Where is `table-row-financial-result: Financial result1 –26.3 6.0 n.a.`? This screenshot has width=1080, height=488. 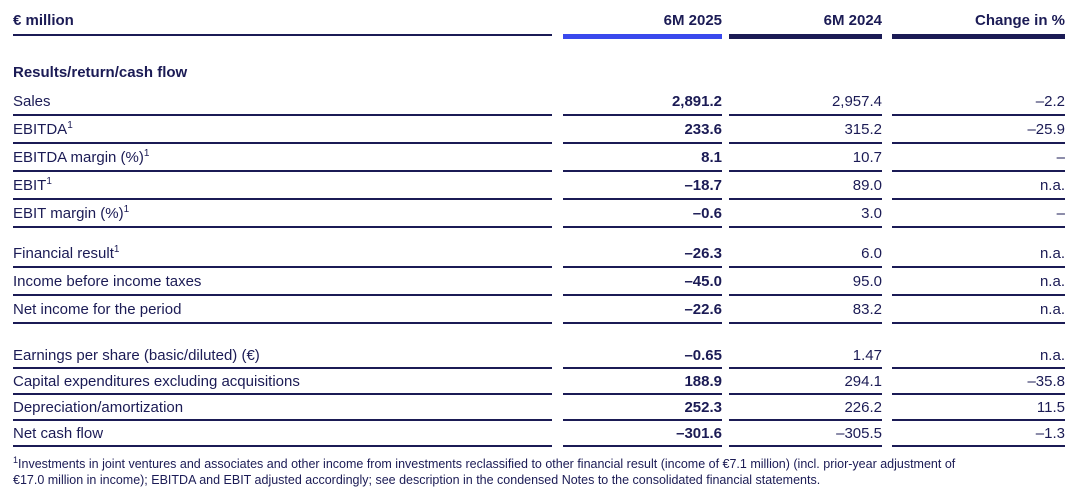 table-row-financial-result: Financial result1 –26.3 6.0 n.a. is located at coordinates (540, 254).